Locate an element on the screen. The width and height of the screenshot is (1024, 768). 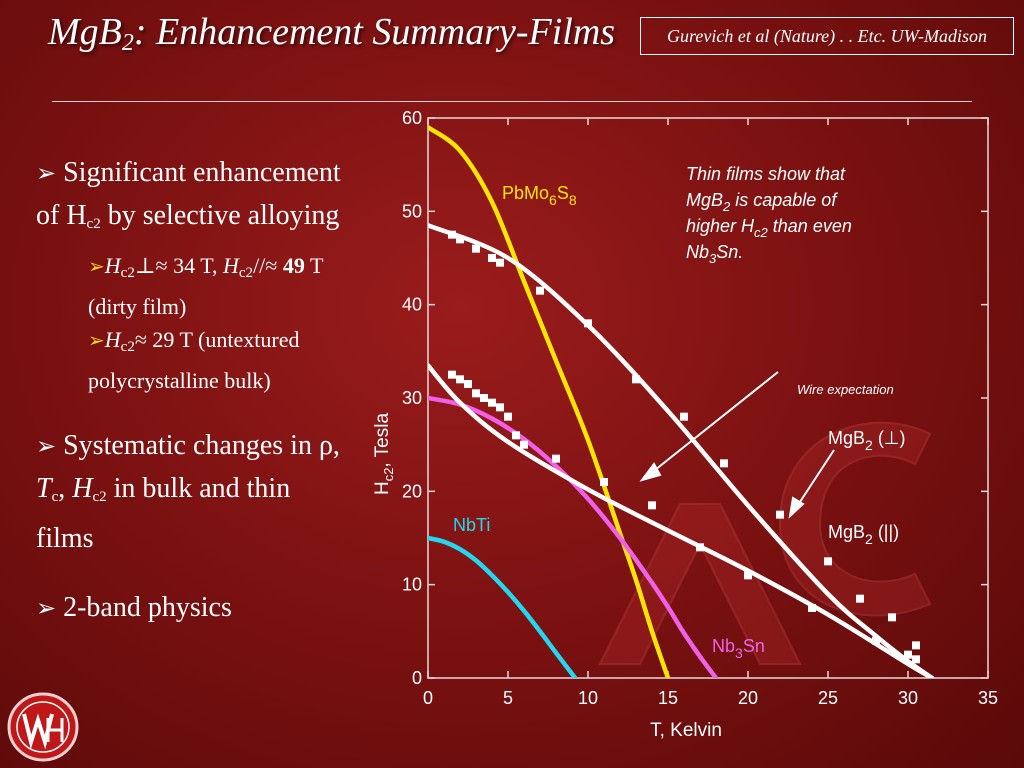
bullet-2-hsub: c2 is located at coordinates (99, 497).